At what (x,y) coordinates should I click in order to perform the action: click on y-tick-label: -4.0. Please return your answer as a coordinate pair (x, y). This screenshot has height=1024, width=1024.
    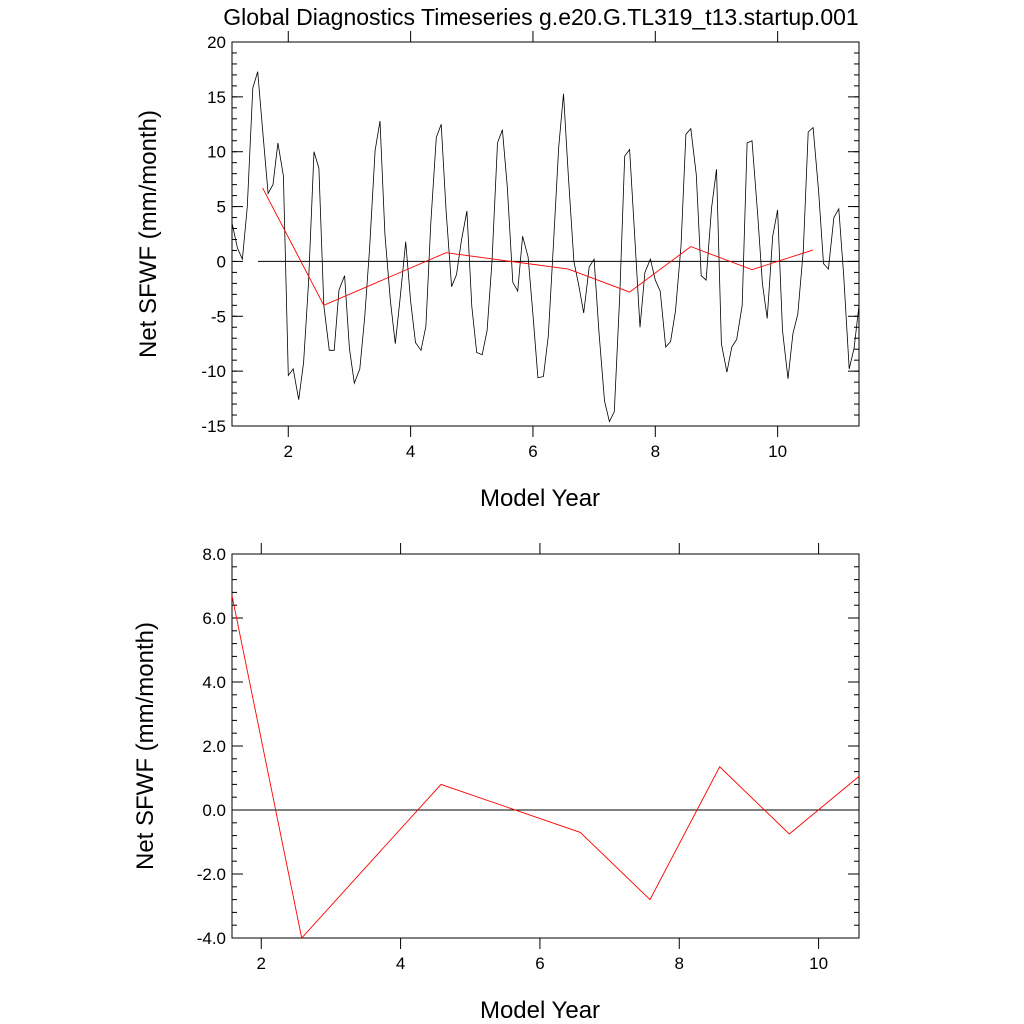
    Looking at the image, I should click on (211, 938).